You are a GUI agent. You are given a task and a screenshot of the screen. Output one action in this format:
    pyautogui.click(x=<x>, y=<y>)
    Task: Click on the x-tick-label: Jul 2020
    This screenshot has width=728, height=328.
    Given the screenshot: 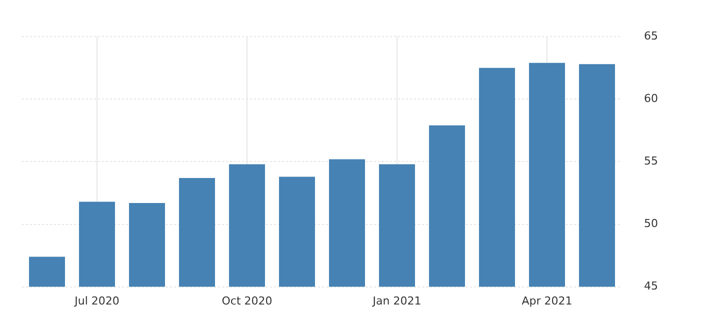 What is the action you would take?
    pyautogui.click(x=97, y=301)
    